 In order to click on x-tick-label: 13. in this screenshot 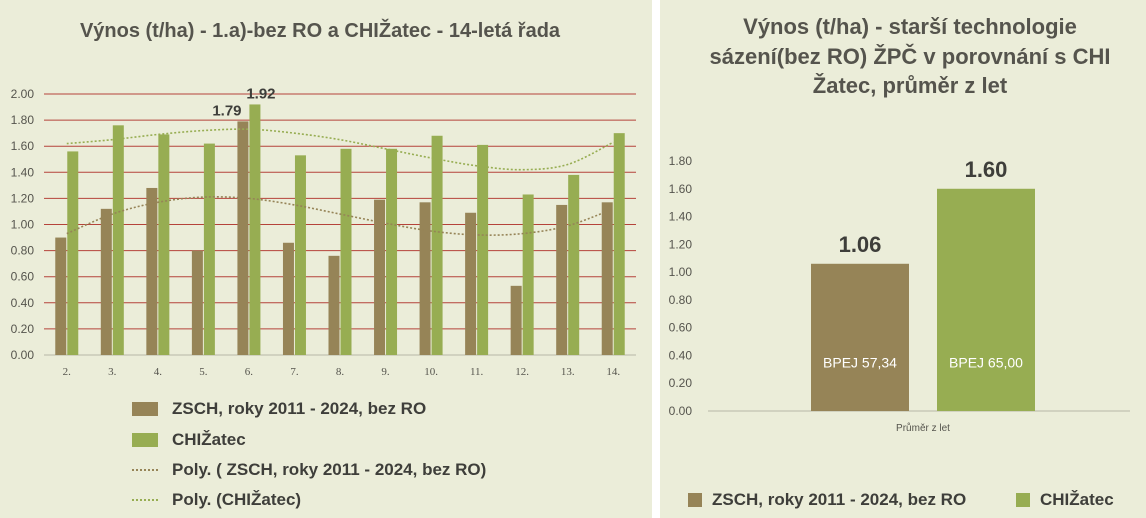, I will do `click(568, 372)`.